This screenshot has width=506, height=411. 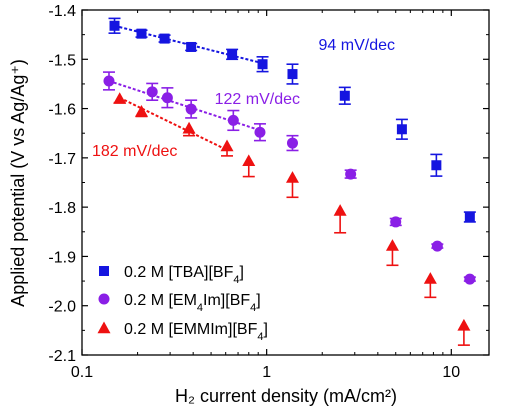 What do you see at coordinates (357, 45) in the screenshot?
I see `slope-label: 94 mV/dec` at bounding box center [357, 45].